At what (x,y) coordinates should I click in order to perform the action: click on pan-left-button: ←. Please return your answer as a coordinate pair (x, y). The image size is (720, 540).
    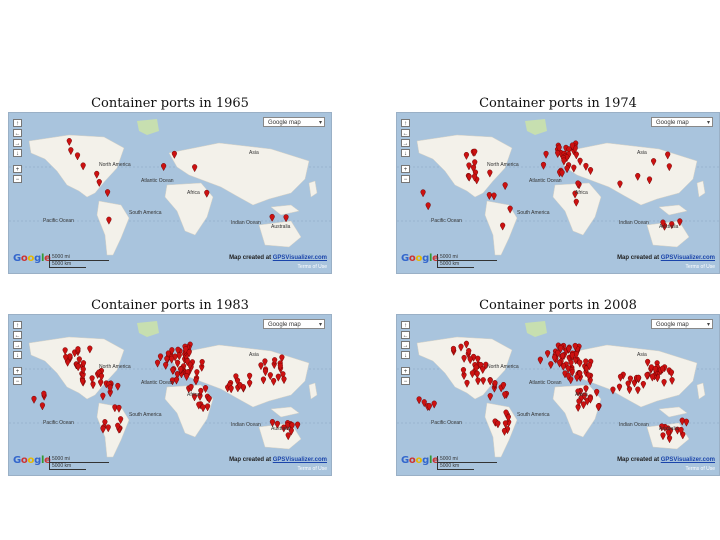
    Looking at the image, I should click on (17, 335).